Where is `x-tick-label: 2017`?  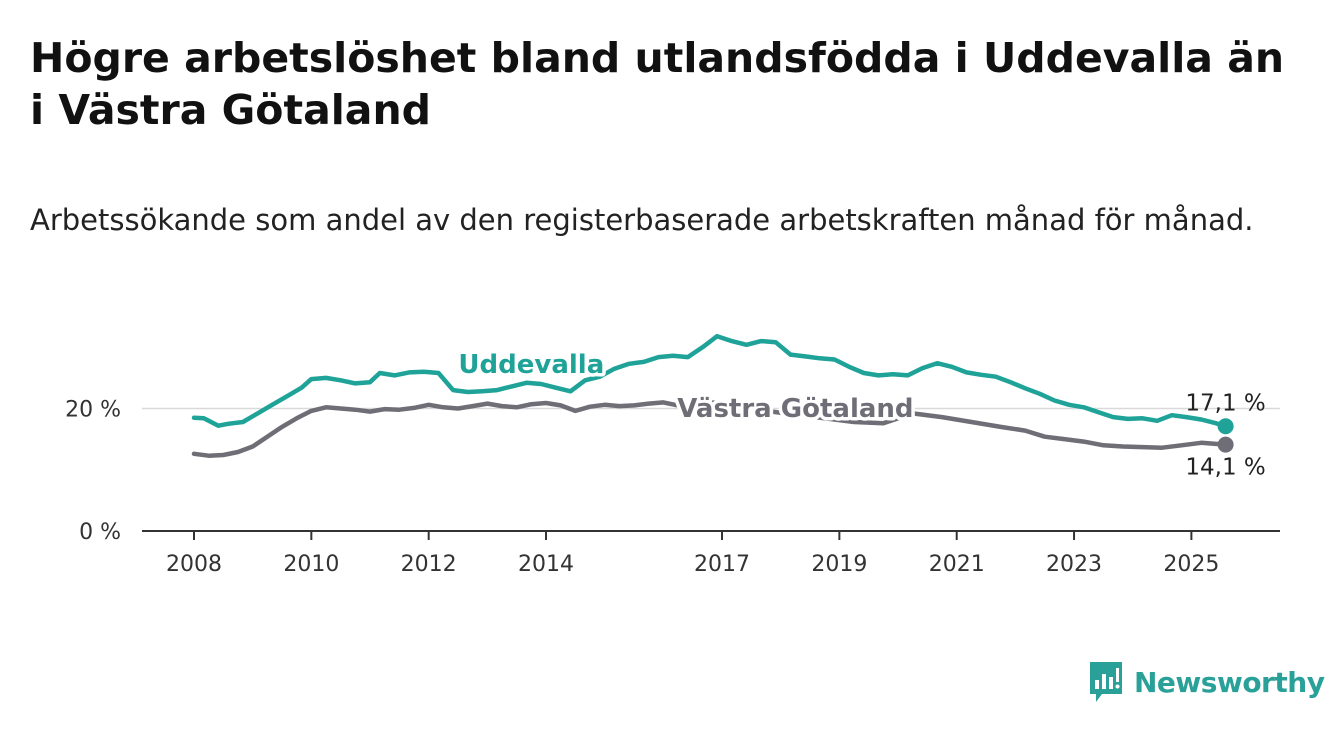
x-tick-label: 2017 is located at coordinates (722, 564).